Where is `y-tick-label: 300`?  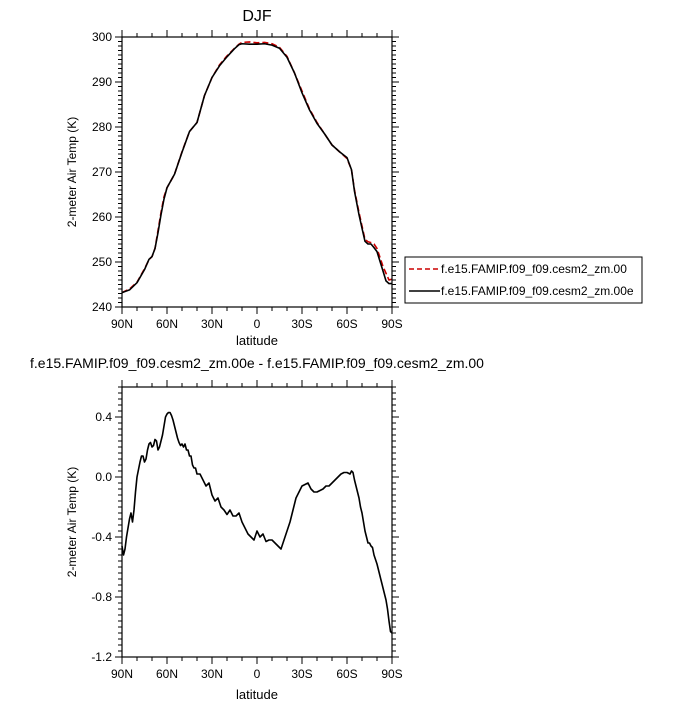
y-tick-label: 300 is located at coordinates (102, 37).